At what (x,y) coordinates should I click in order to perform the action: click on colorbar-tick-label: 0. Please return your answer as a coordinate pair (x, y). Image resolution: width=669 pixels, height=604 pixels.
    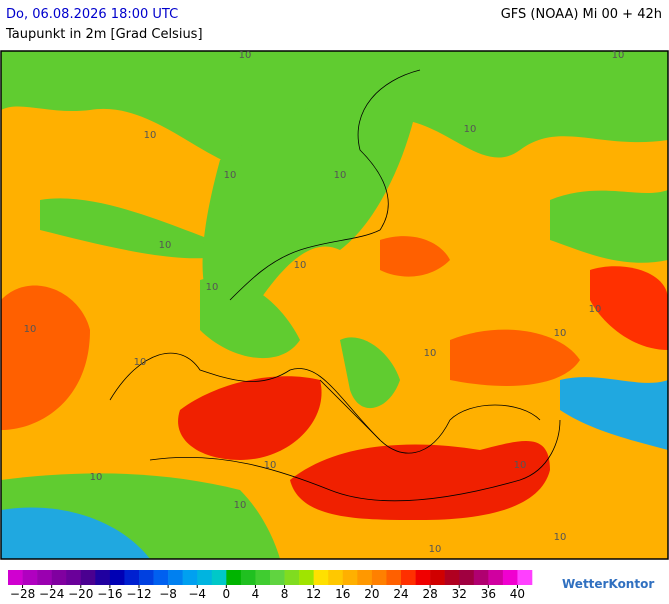
    Looking at the image, I should click on (227, 593).